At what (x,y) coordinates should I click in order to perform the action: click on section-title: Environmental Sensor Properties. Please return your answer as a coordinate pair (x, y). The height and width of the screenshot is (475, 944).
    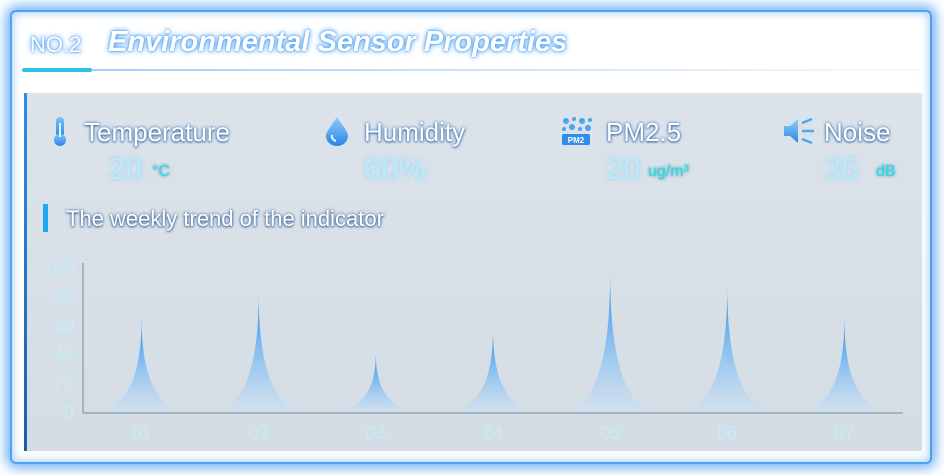
    Looking at the image, I should click on (338, 42).